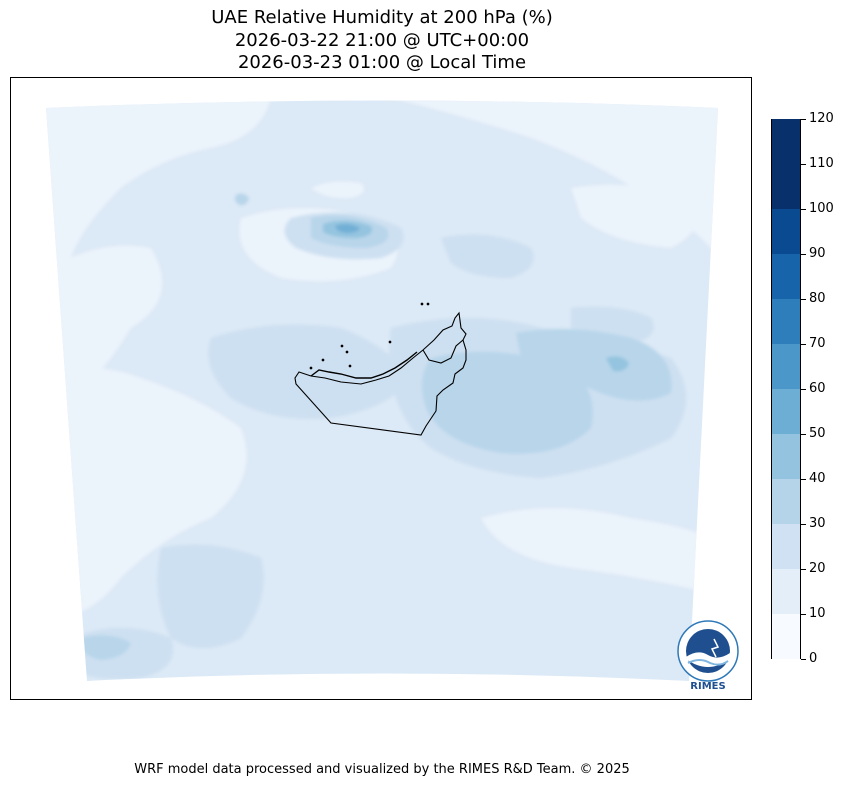  Describe the element at coordinates (707, 686) in the screenshot. I see `rimes-logo-text: RIMES` at that location.